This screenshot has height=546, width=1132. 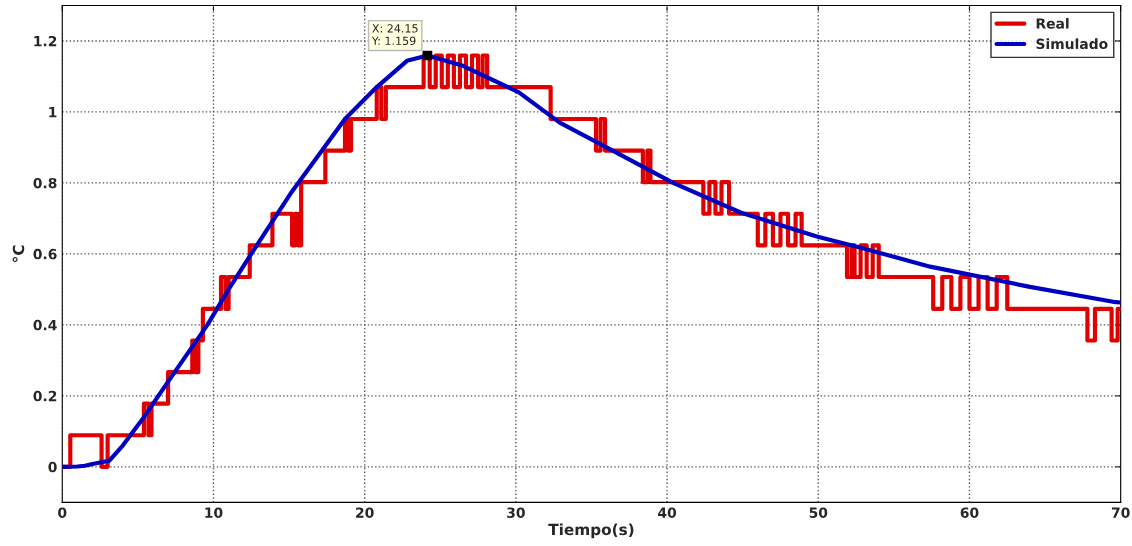 What do you see at coordinates (45, 396) in the screenshot?
I see `y-tick-label: 0.2` at bounding box center [45, 396].